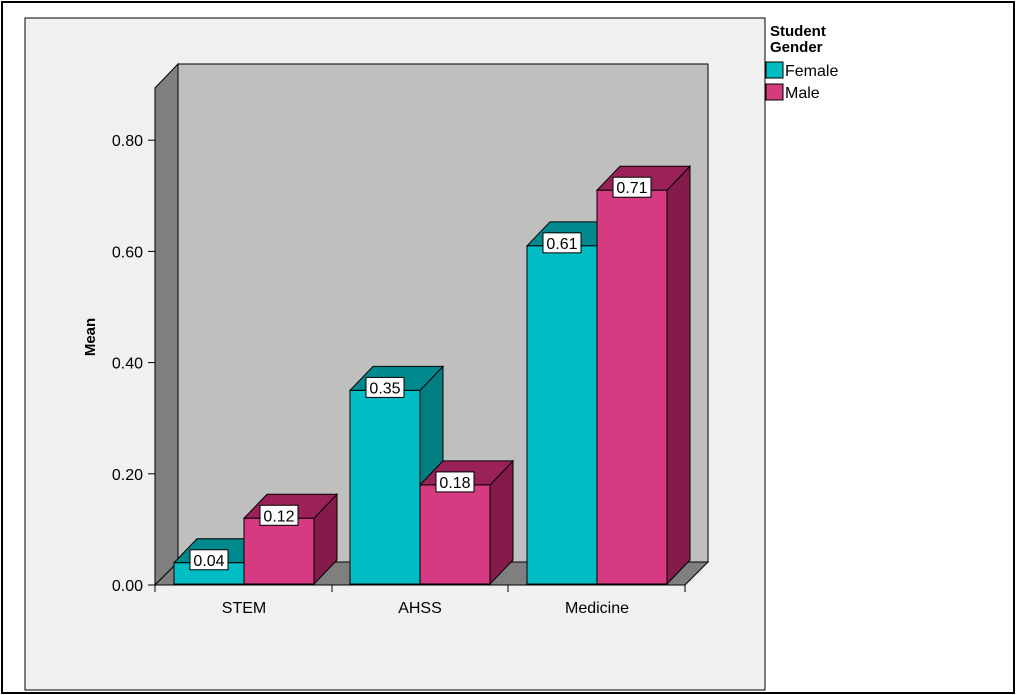 The width and height of the screenshot is (1016, 695). What do you see at coordinates (127, 475) in the screenshot?
I see `y-tick-label: 0.20` at bounding box center [127, 475].